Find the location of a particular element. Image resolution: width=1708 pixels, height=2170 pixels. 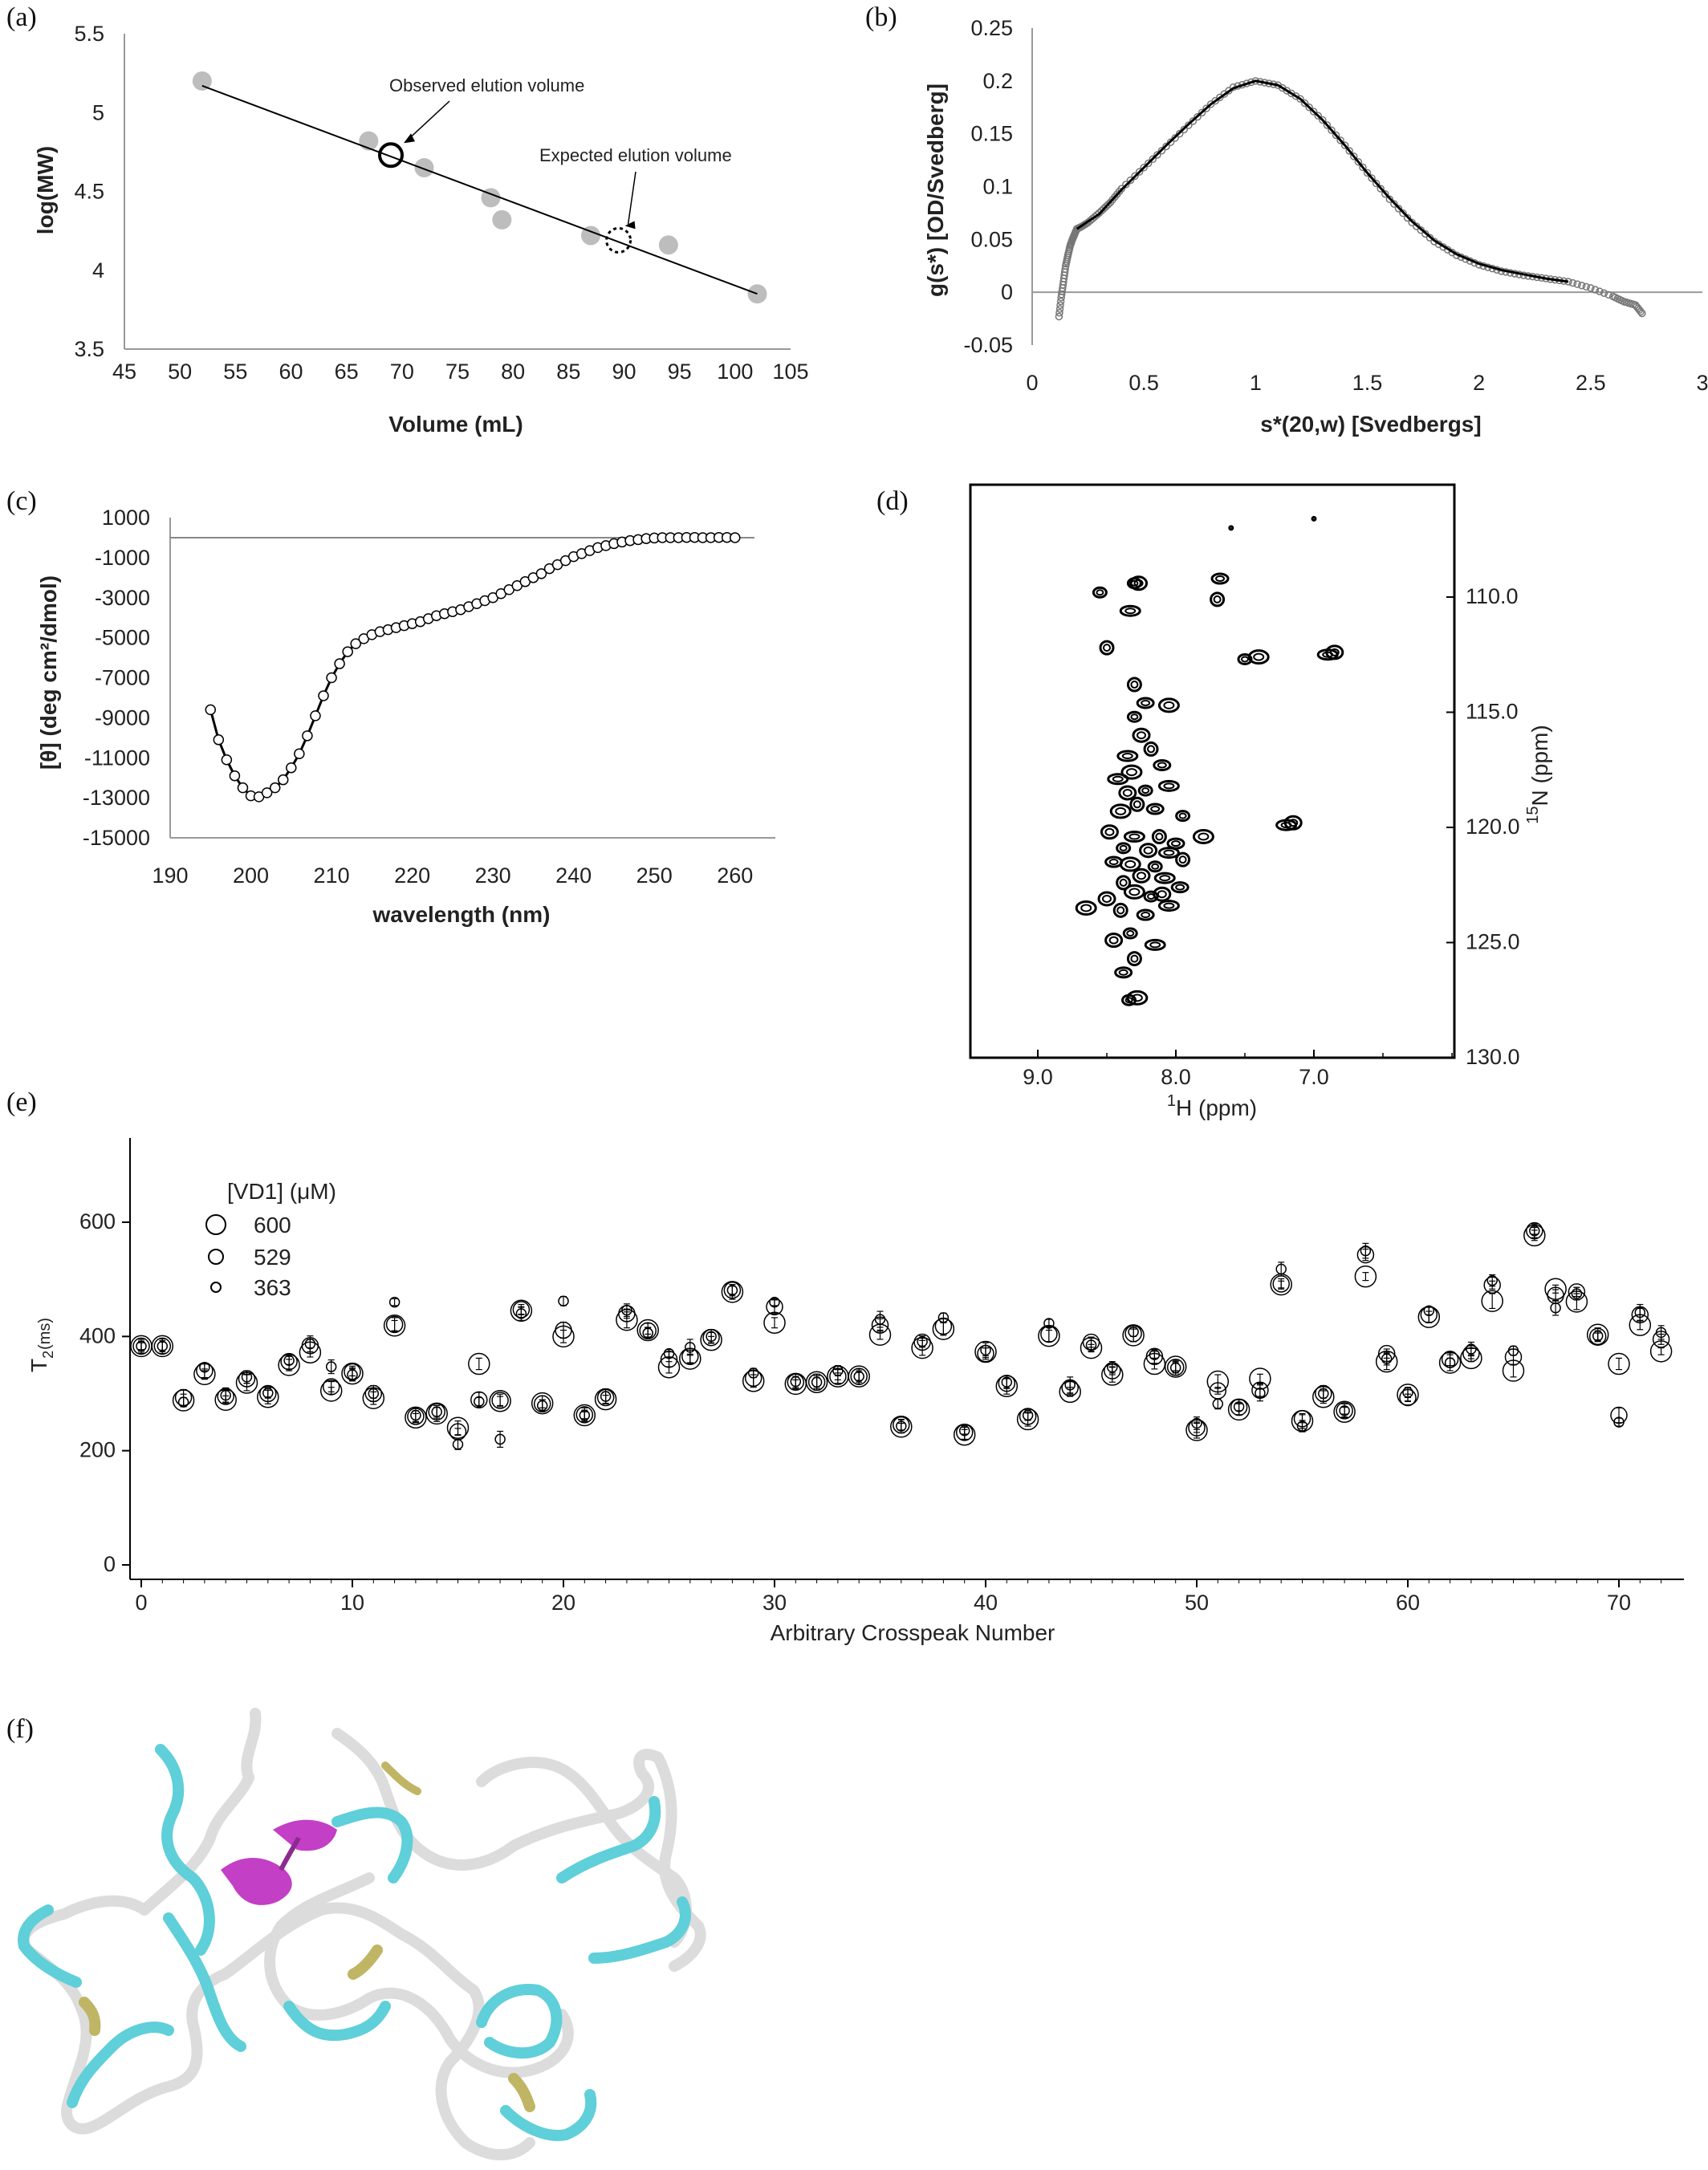

a-data-point is located at coordinates (502, 219).